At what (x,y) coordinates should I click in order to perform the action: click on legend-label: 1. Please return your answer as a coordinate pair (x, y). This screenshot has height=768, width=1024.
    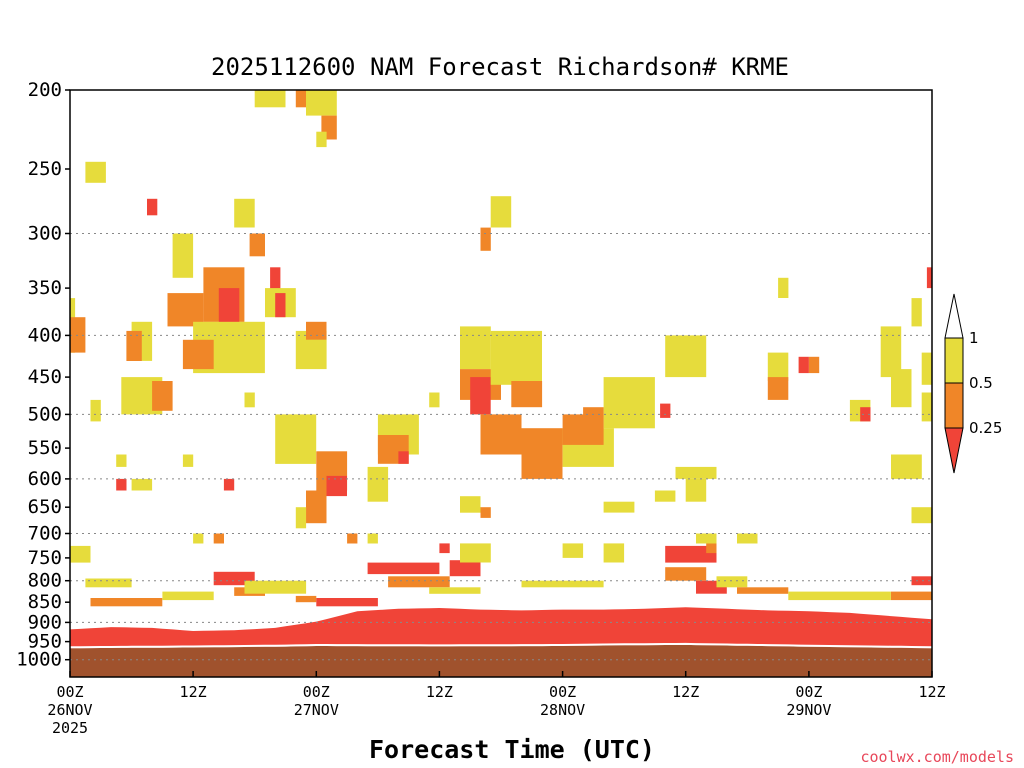
    Looking at the image, I should click on (974, 338).